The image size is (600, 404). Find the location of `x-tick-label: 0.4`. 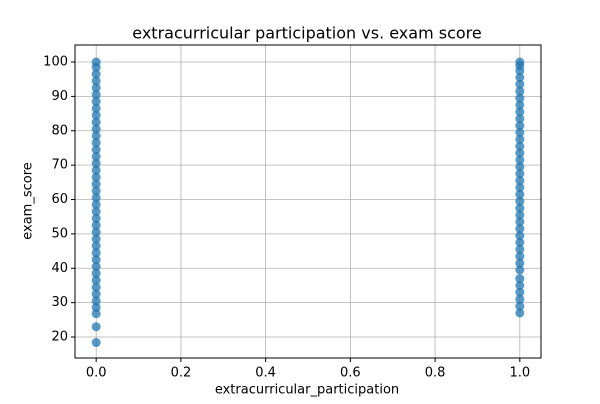

x-tick-label: 0.4 is located at coordinates (265, 373).